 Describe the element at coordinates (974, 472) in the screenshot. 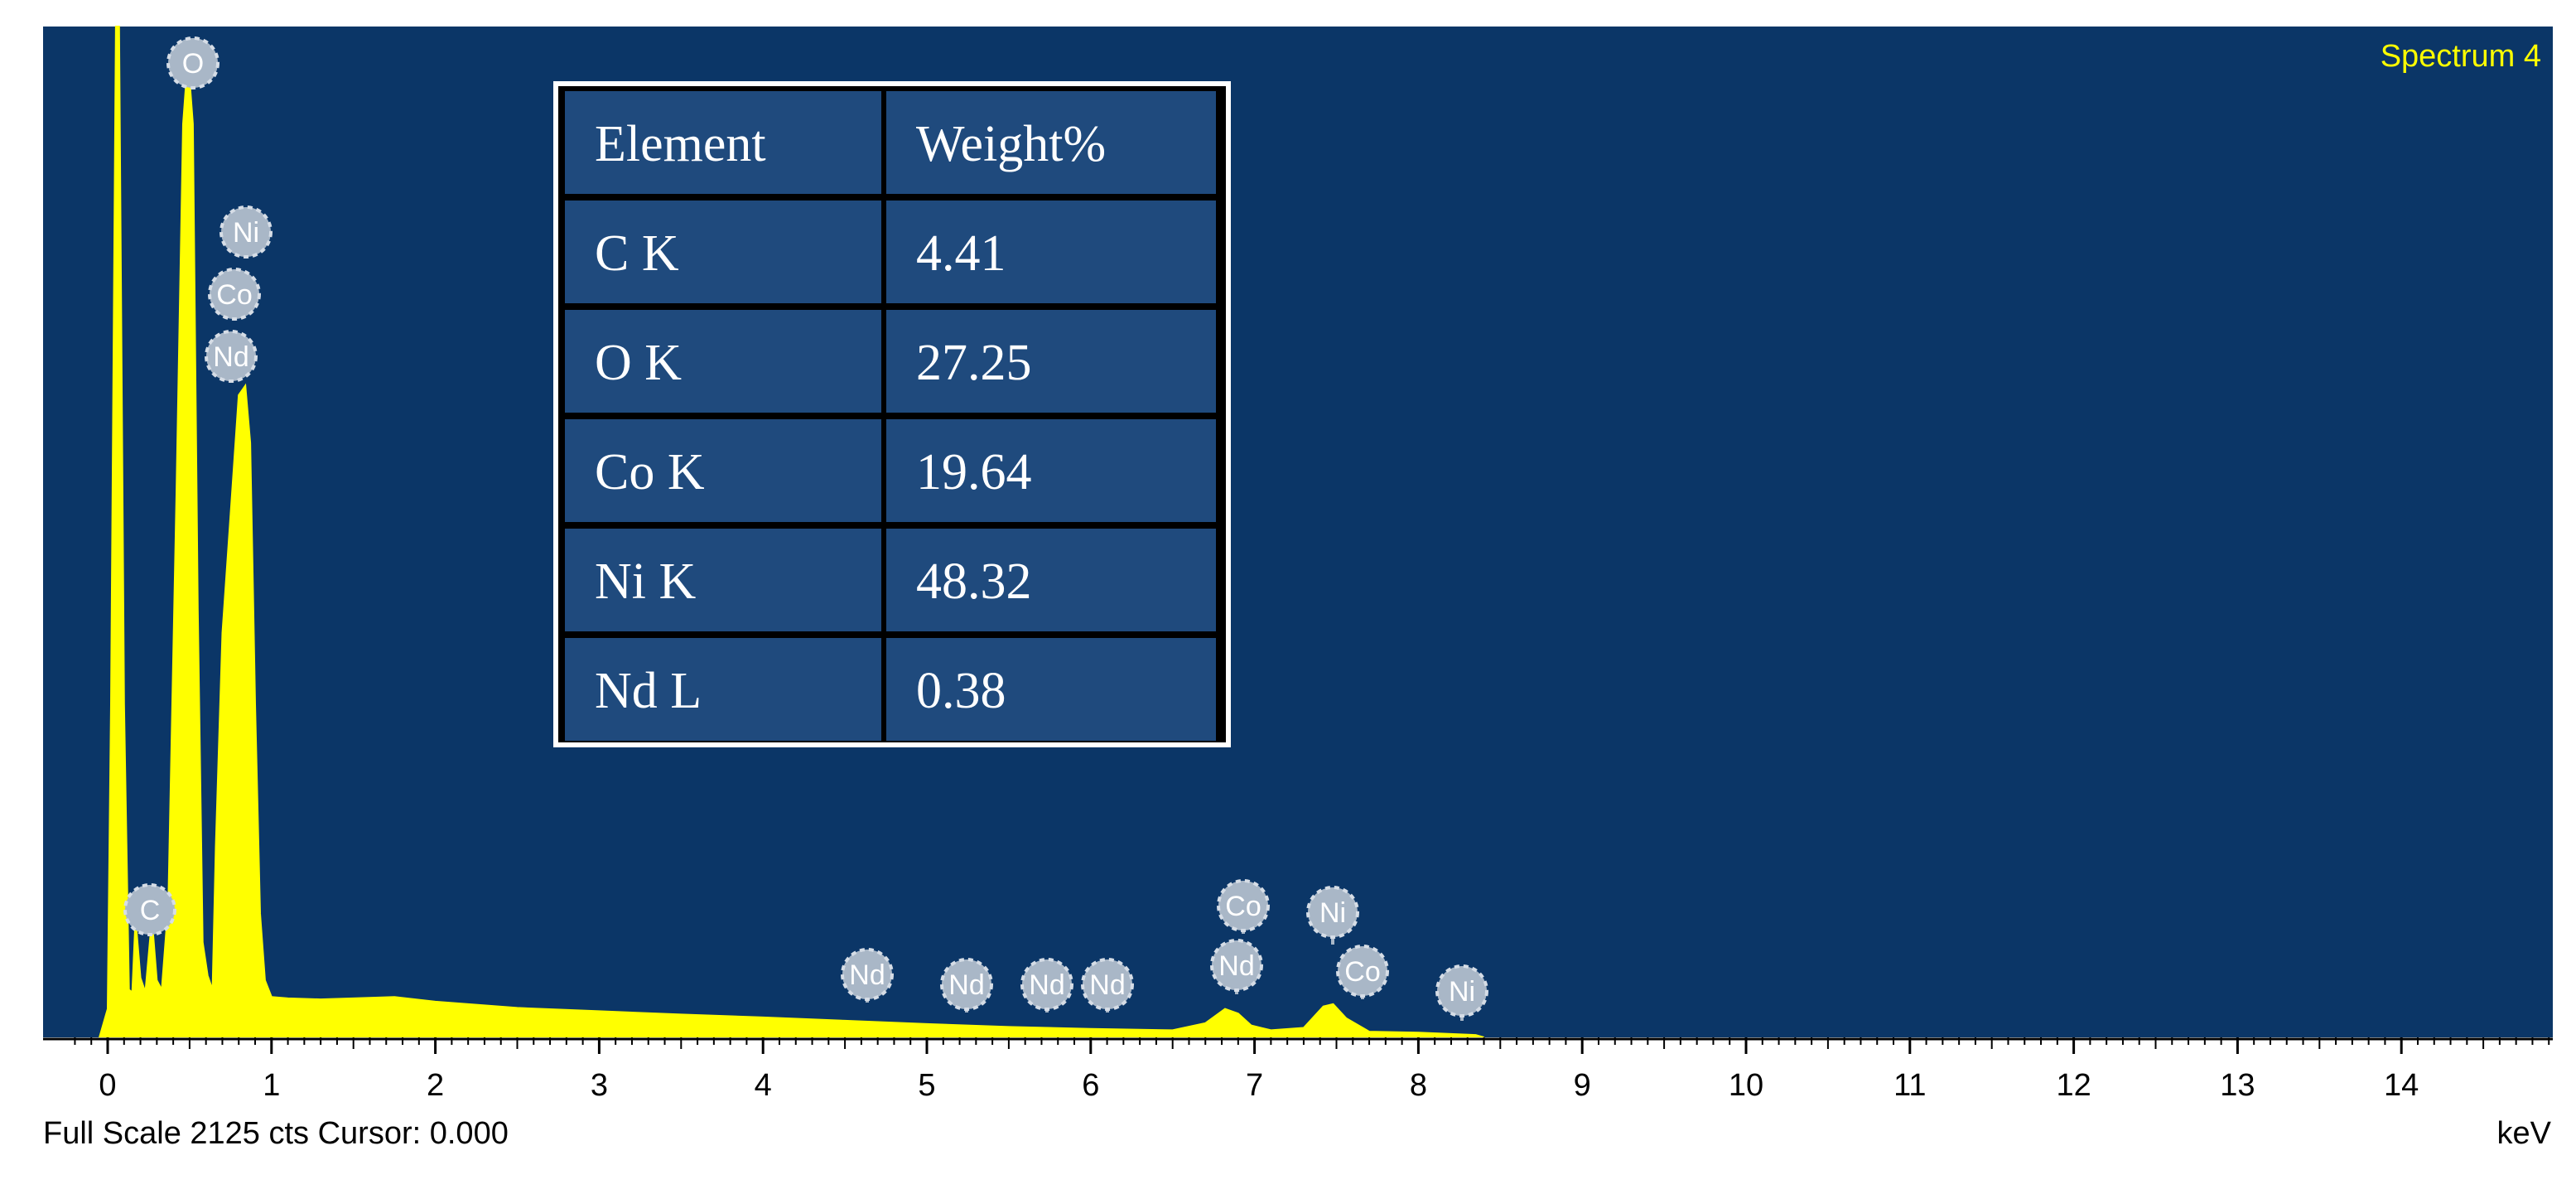

I see `weight-value: 19.64` at that location.